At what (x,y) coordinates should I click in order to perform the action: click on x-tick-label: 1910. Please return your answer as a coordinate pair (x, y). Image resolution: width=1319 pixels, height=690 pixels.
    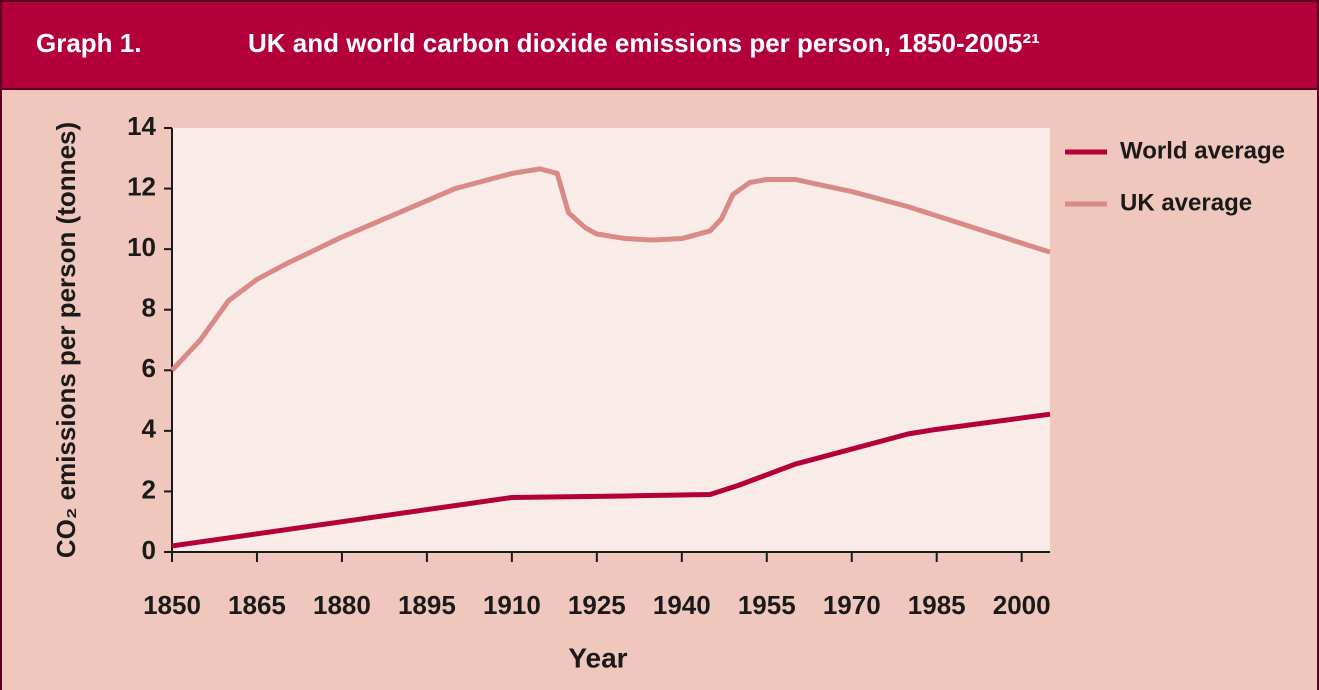
    Looking at the image, I should click on (512, 605).